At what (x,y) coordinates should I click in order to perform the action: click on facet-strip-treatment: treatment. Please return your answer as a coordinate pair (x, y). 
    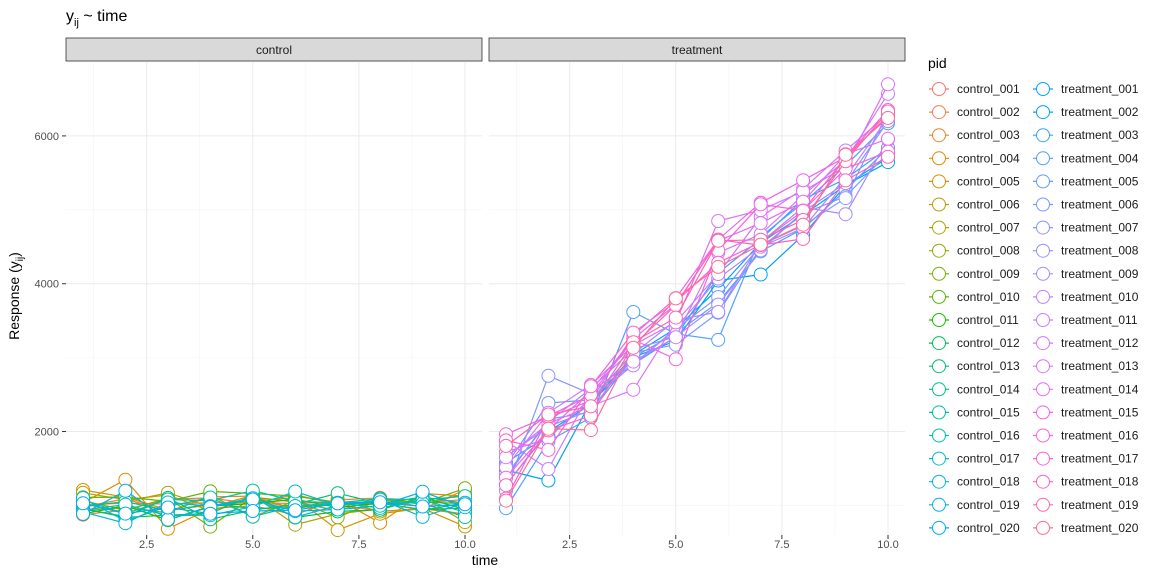
    Looking at the image, I should click on (697, 49).